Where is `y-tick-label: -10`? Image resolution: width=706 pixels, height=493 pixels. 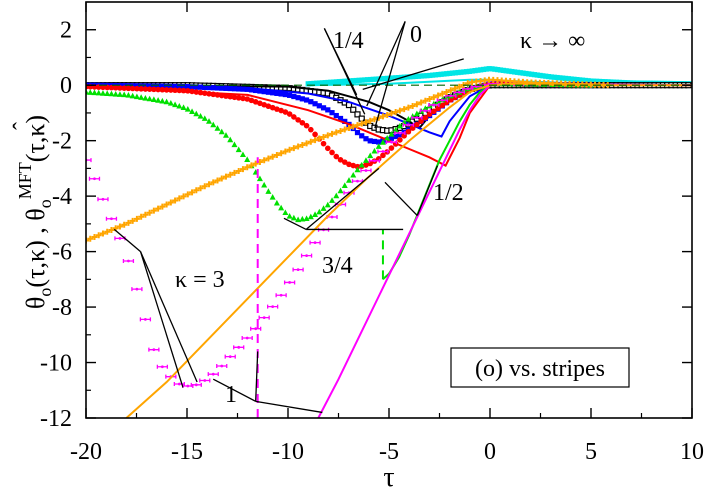
y-tick-label: -10 is located at coordinates (56, 364).